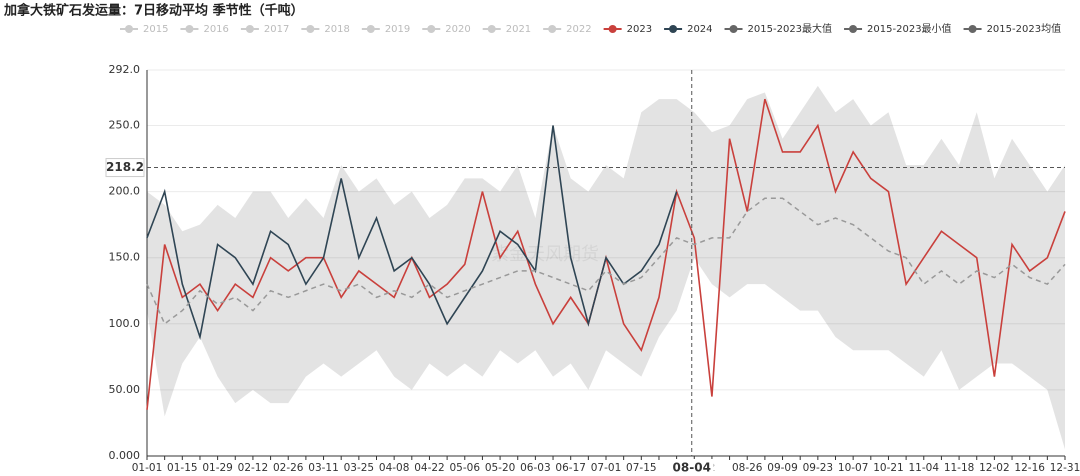 This screenshot has width=1080, height=476. I want to click on x-tick-label: 05-06, so click(465, 468).